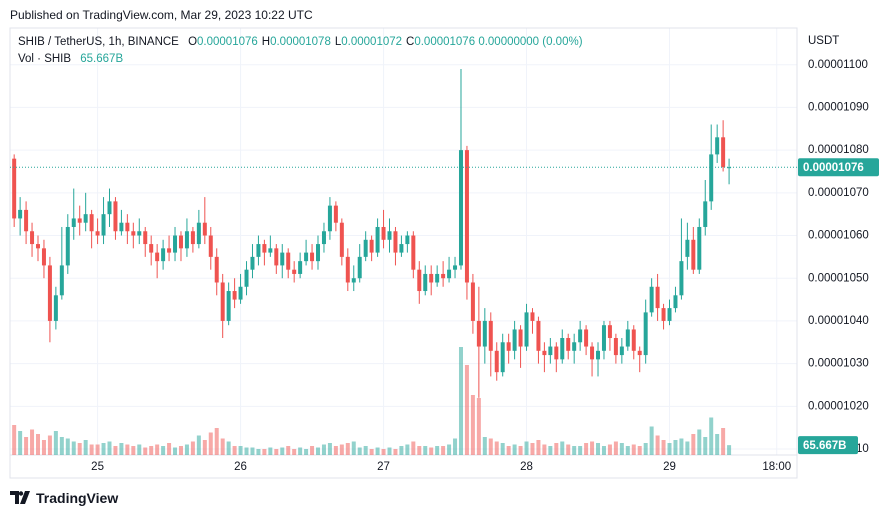 This screenshot has width=890, height=517. I want to click on x-tick-label: 28, so click(526, 467).